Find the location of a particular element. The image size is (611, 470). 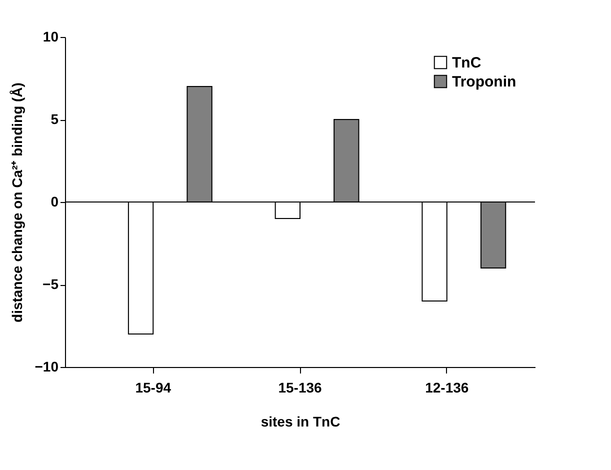

x-axis-title: sites in TnC is located at coordinates (300, 422).